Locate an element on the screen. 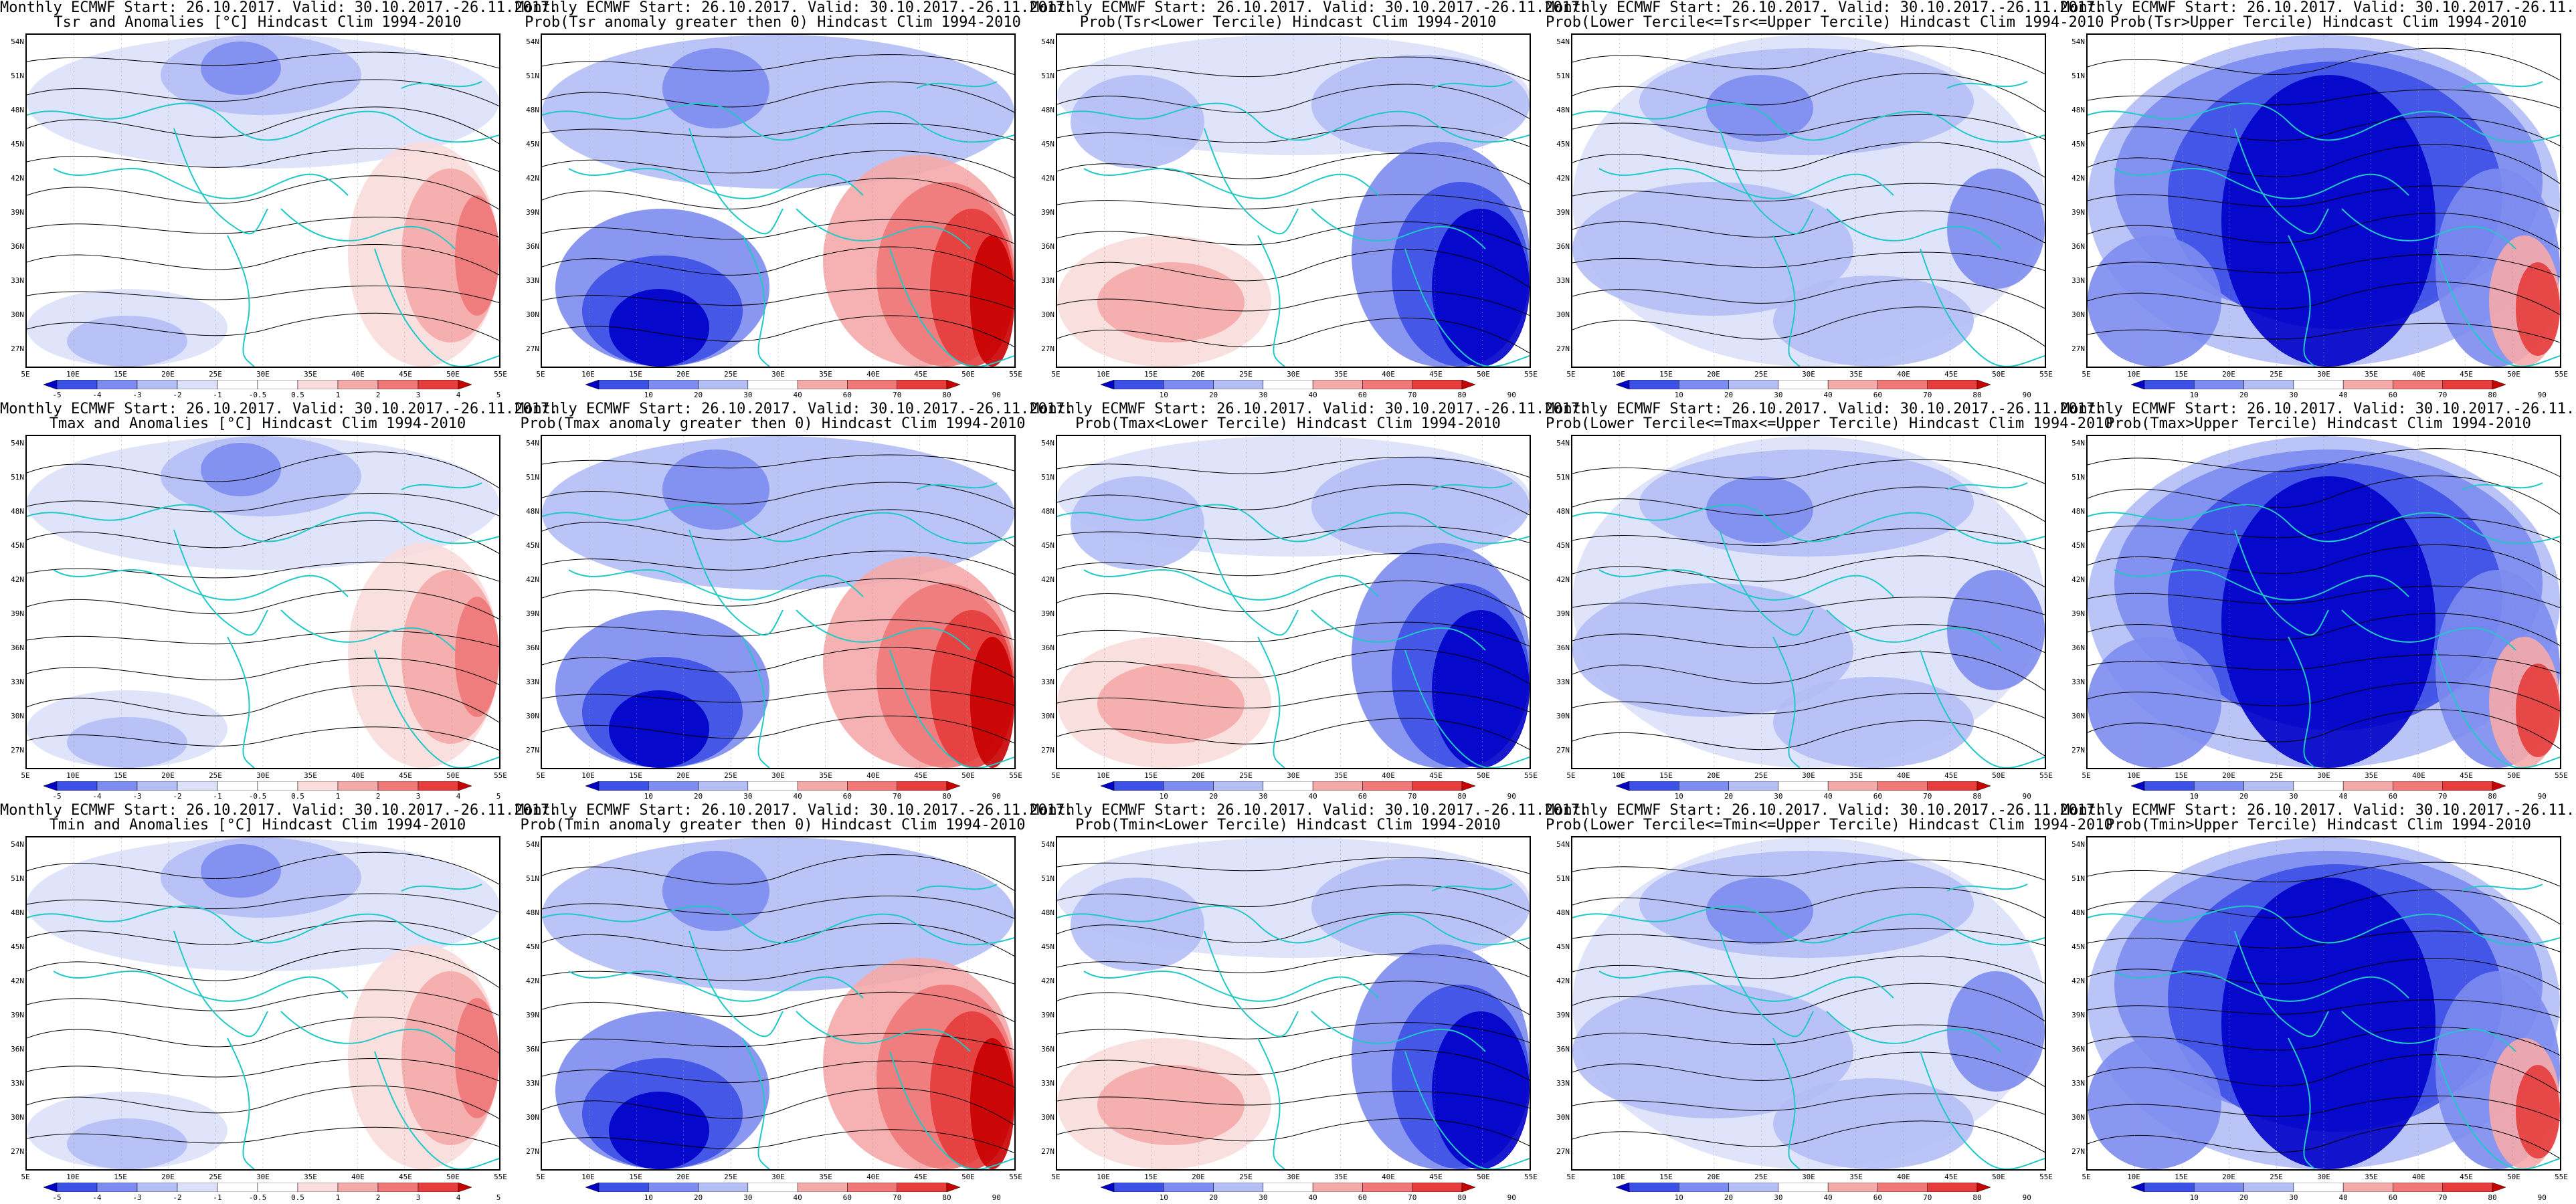 This screenshot has width=2576, height=1204. map-area is located at coordinates (1808, 602).